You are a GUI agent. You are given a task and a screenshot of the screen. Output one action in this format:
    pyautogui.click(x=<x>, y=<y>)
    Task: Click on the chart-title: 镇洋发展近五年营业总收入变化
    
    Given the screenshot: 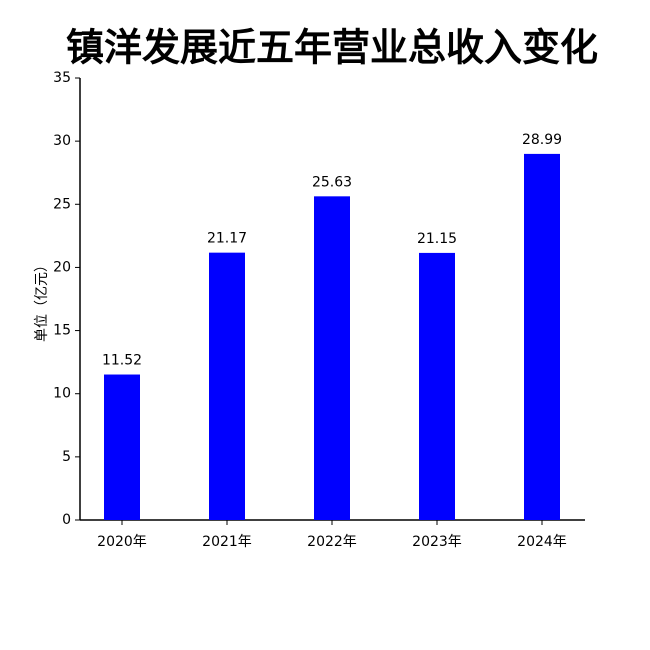 What is the action you would take?
    pyautogui.click(x=332, y=48)
    